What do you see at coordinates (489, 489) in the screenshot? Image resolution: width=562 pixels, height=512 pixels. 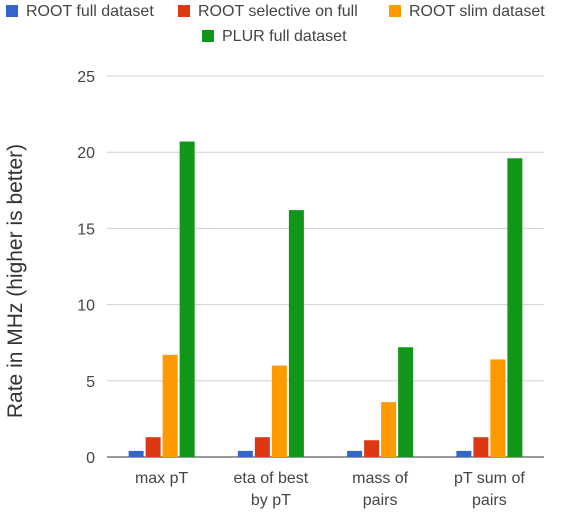 I see `x-category-label: pT sum of pairs` at bounding box center [489, 489].